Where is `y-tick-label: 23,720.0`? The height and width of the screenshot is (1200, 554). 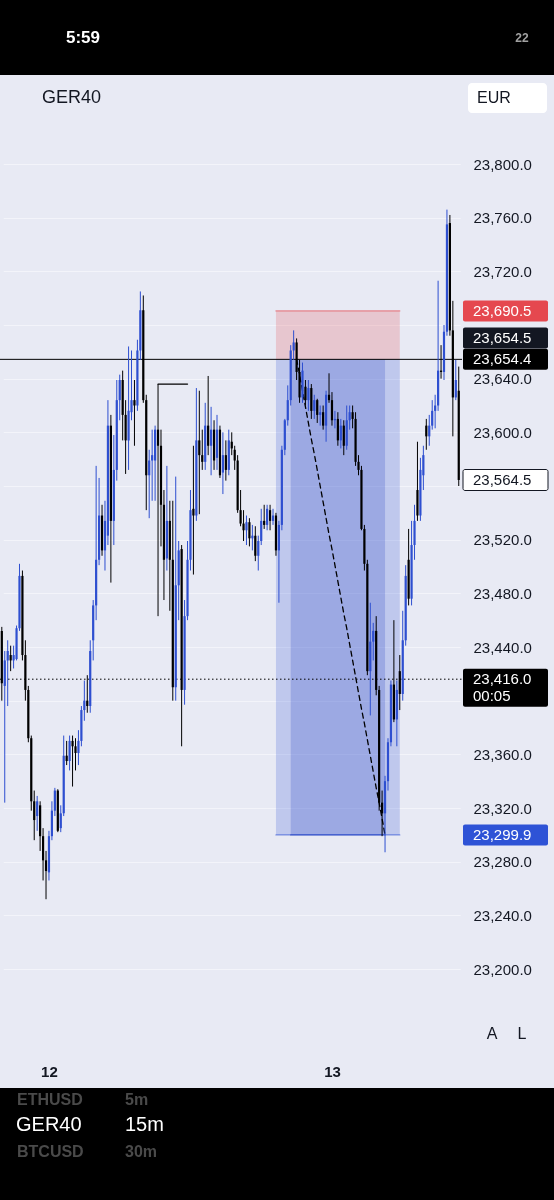 y-tick-label: 23,720.0 is located at coordinates (502, 271).